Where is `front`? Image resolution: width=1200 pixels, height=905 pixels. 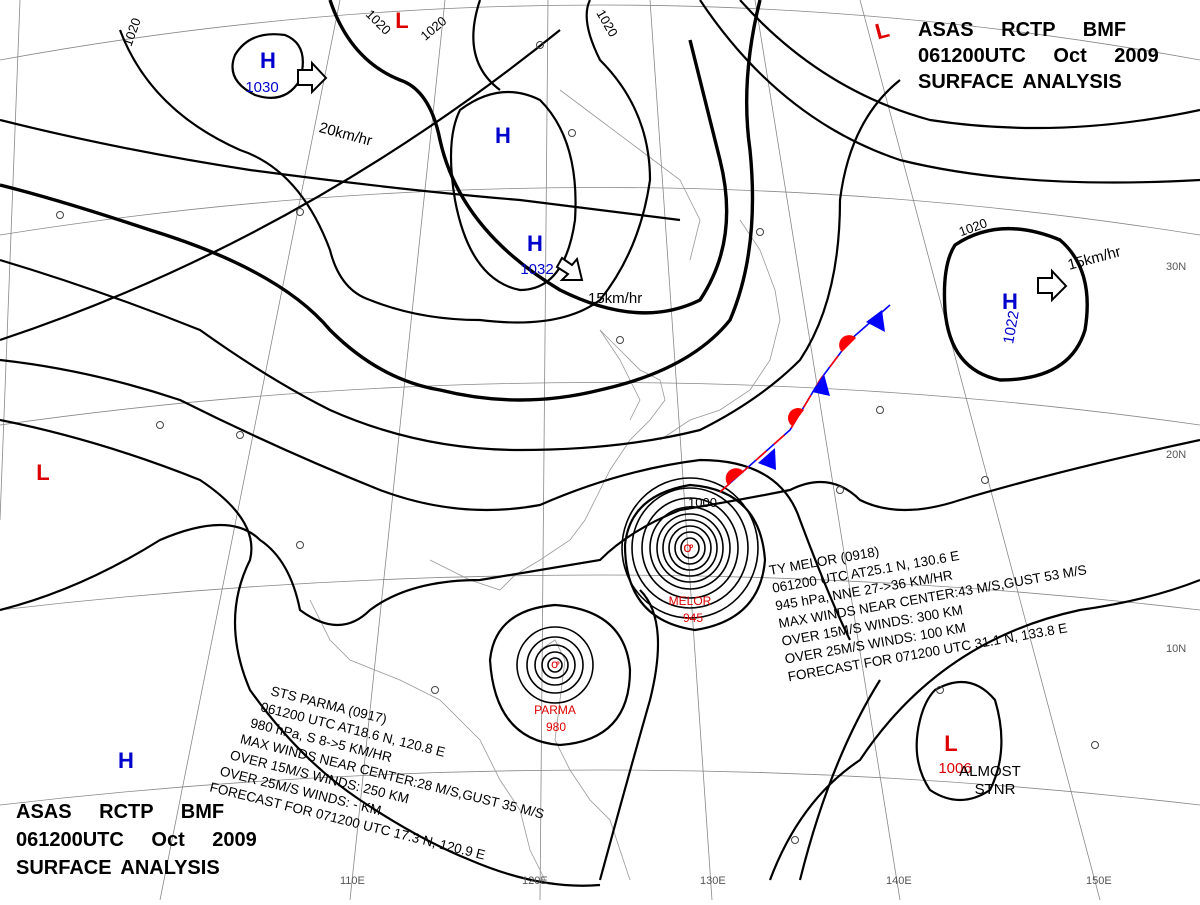
front is located at coordinates (805, 398).